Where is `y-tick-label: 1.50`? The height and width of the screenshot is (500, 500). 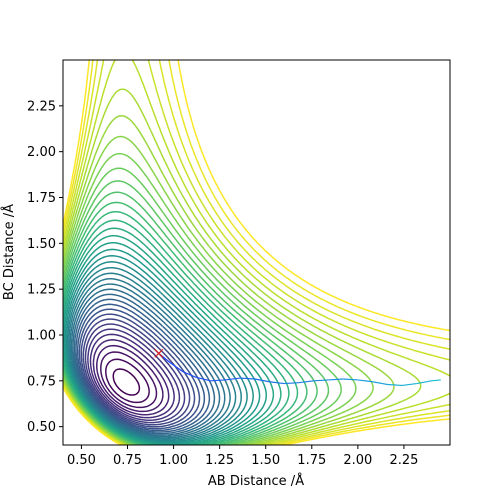
y-tick-label: 1.50 is located at coordinates (41, 244).